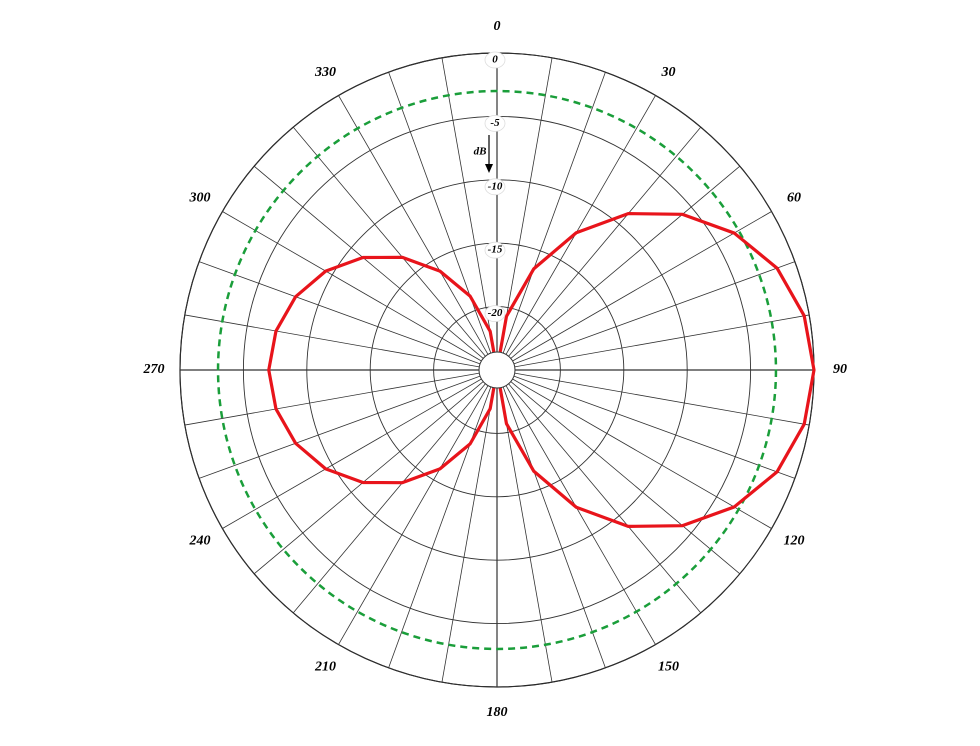 The height and width of the screenshot is (746, 980). Describe the element at coordinates (497, 712) in the screenshot. I see `angle-label: 180` at that location.